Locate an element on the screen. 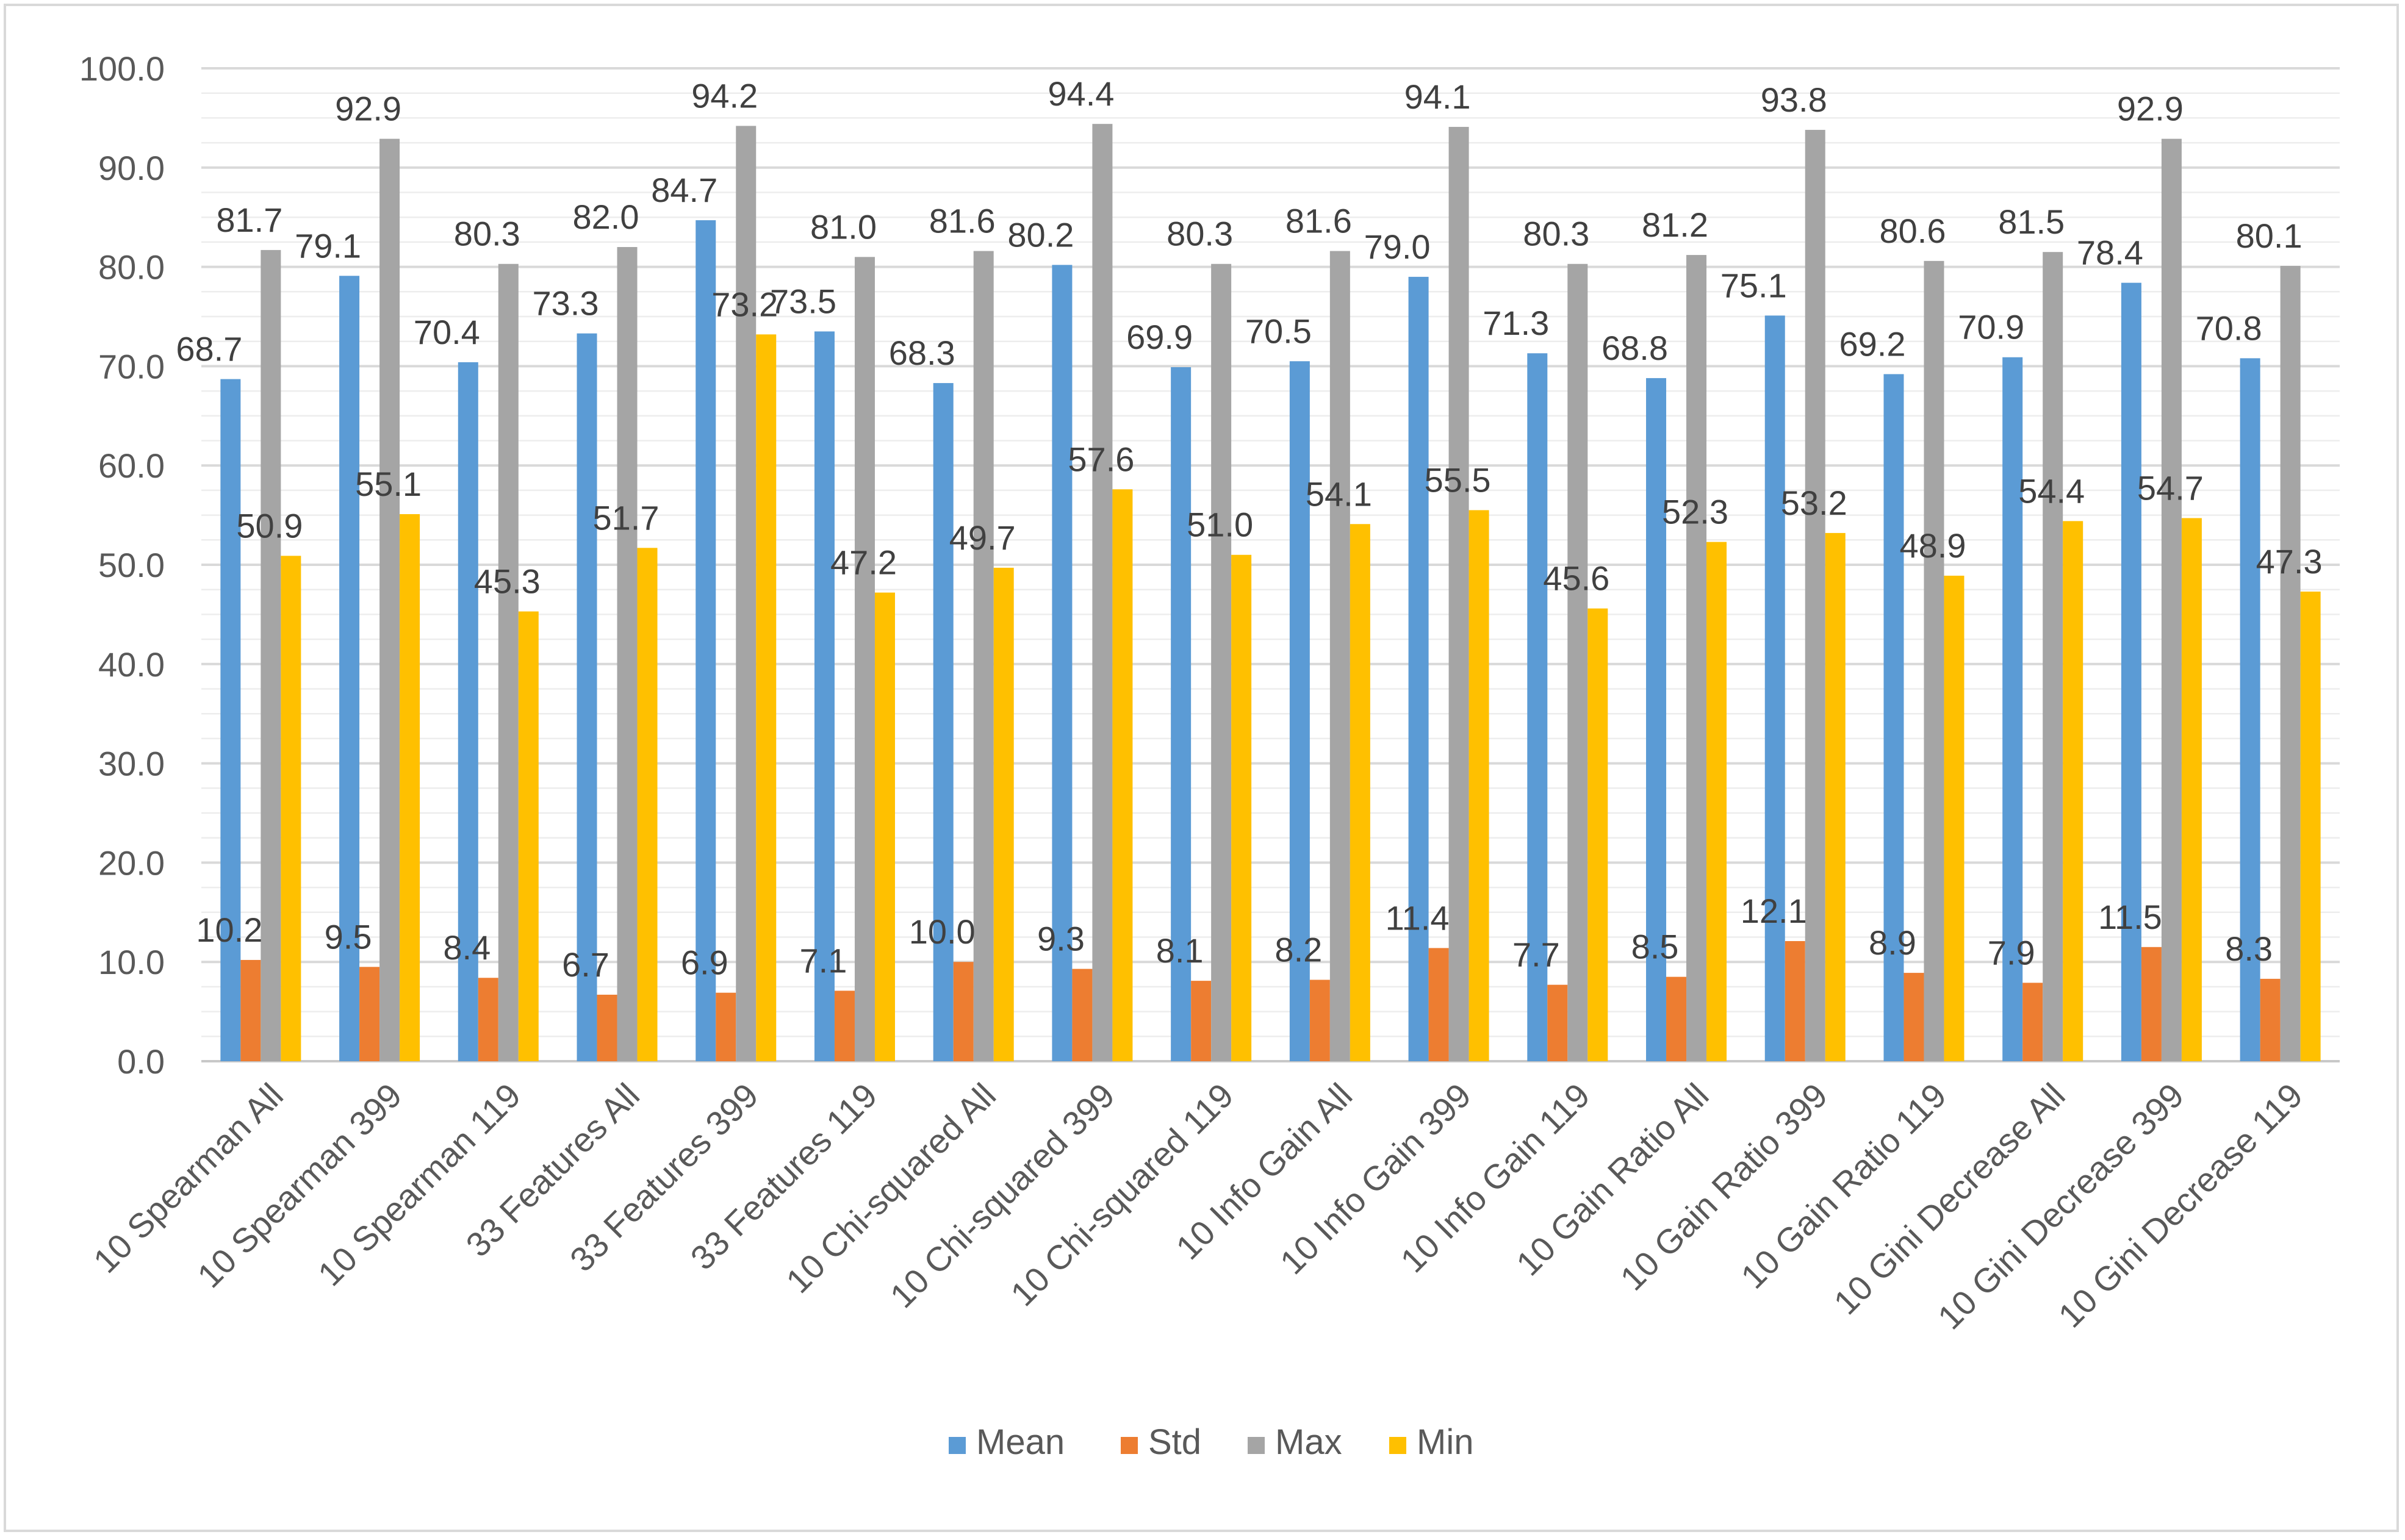  data-label-std: 6.9 is located at coordinates (704, 963).